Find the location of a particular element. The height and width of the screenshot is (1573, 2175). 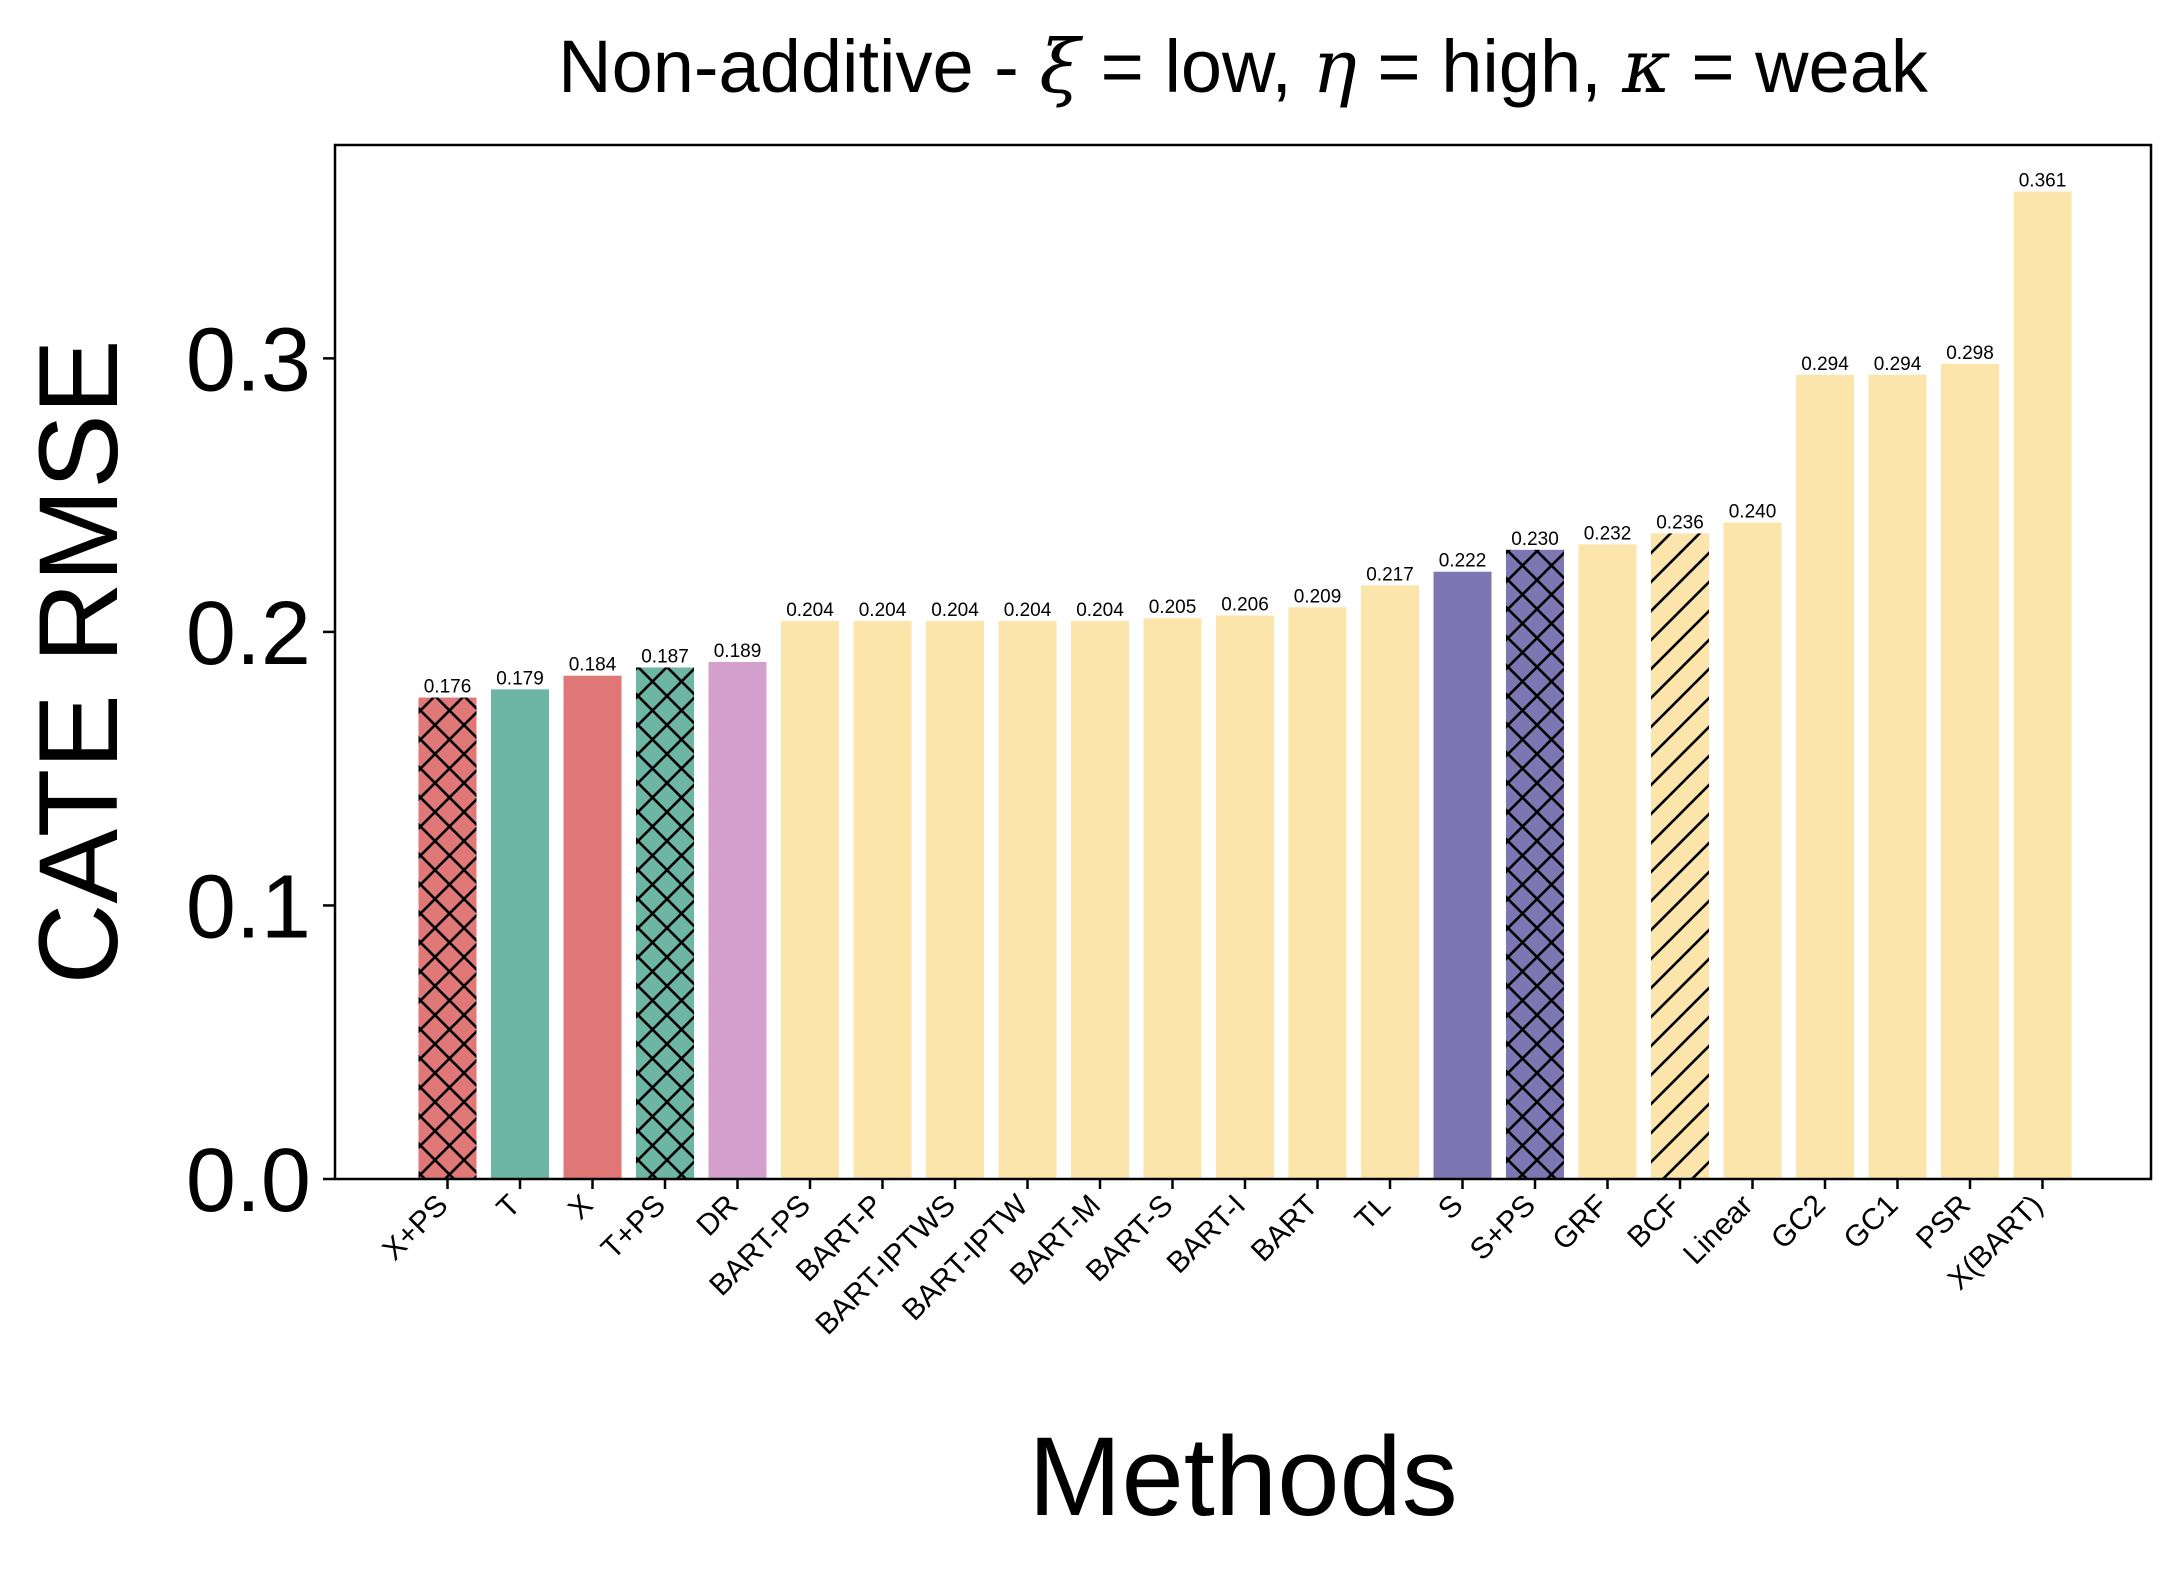

bar-bart-m is located at coordinates (1100, 899).